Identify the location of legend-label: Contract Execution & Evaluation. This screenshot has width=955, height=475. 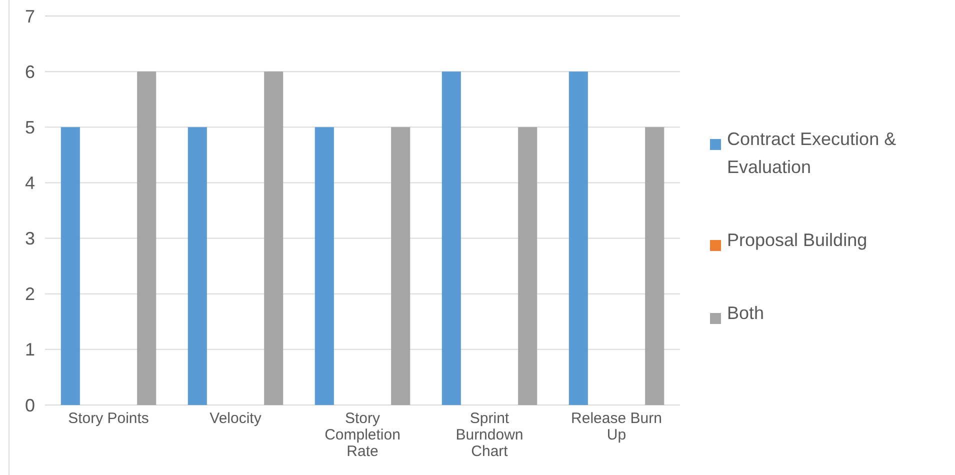
(811, 153).